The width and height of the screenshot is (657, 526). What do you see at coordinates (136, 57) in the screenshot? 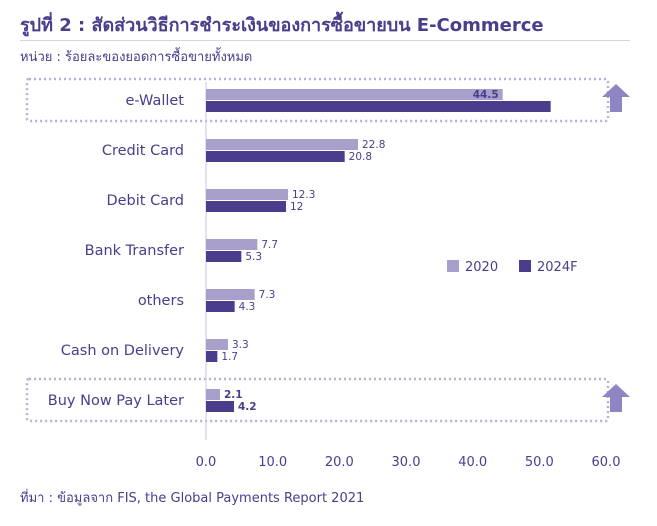
I see `unit-note: หน่วย : ร้อยละของยอดการซื้อขายทั้งหมด` at bounding box center [136, 57].